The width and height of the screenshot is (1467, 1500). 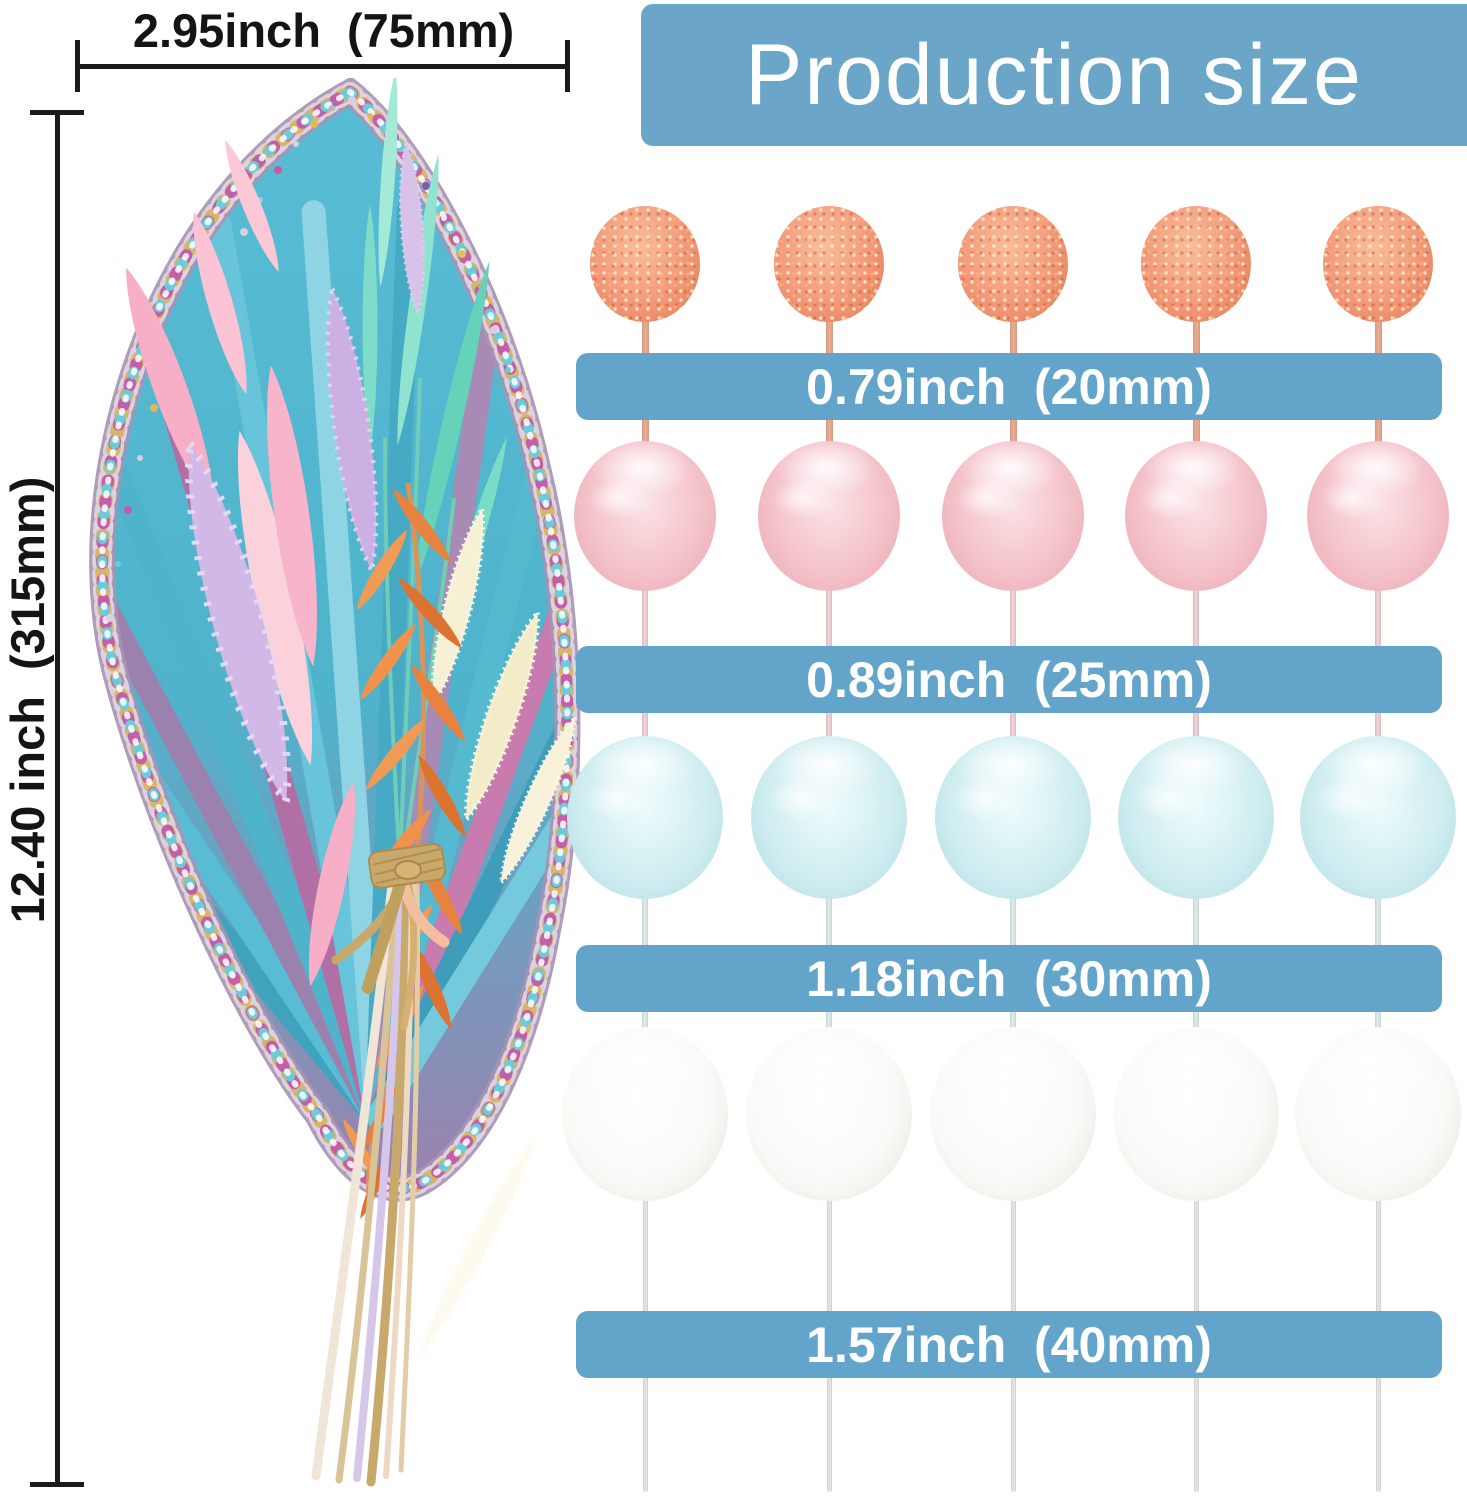 I want to click on width-dimension-line, so click(x=322, y=66).